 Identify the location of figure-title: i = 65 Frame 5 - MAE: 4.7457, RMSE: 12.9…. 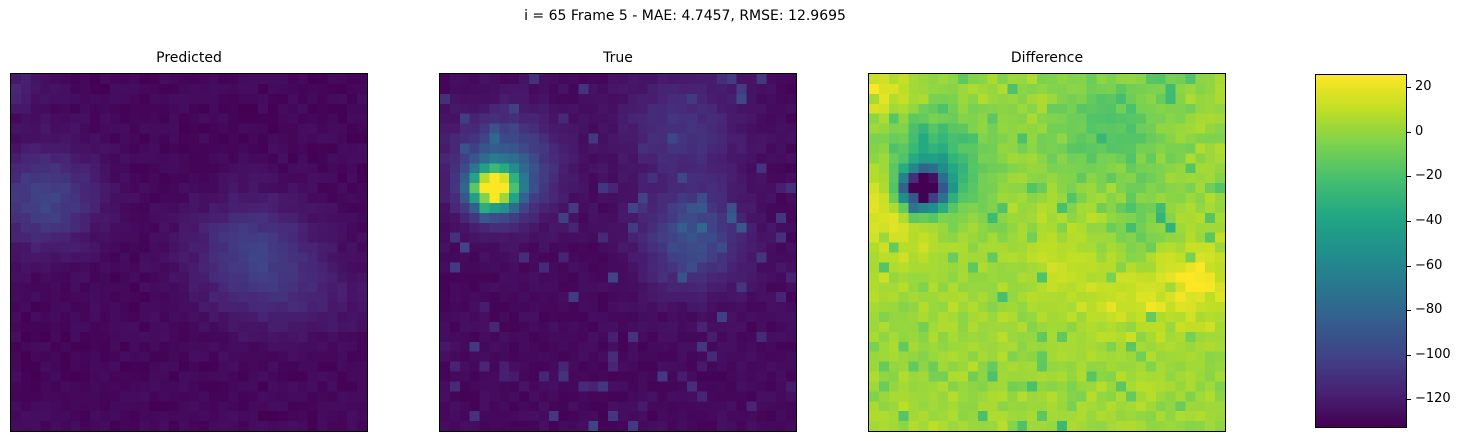
(685, 16).